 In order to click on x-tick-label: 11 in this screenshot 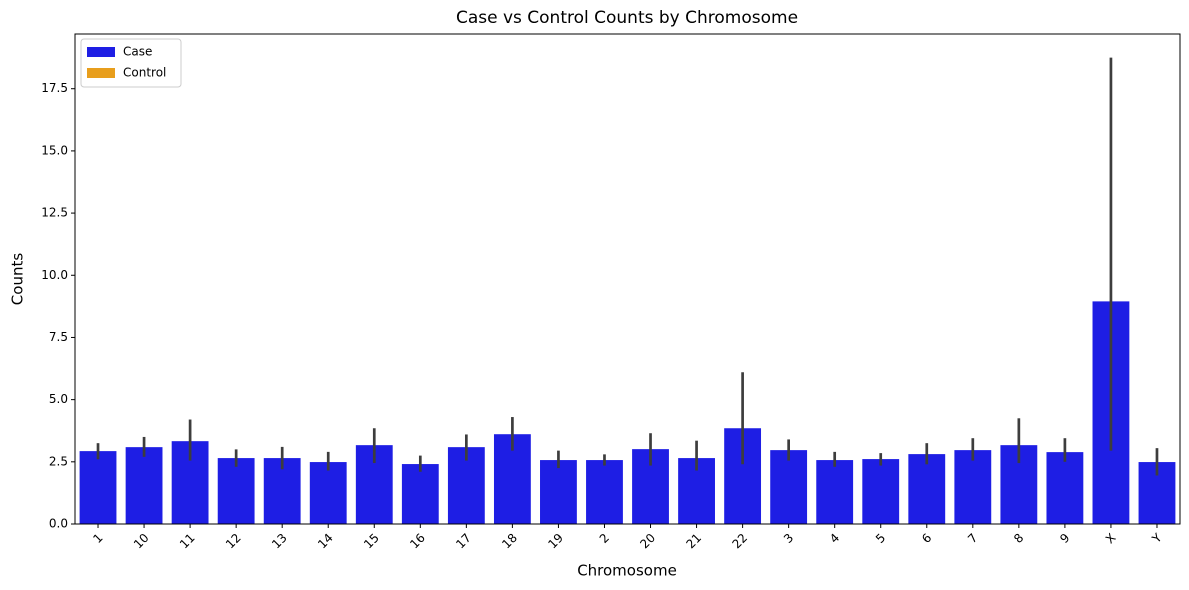, I will do `click(187, 541)`.